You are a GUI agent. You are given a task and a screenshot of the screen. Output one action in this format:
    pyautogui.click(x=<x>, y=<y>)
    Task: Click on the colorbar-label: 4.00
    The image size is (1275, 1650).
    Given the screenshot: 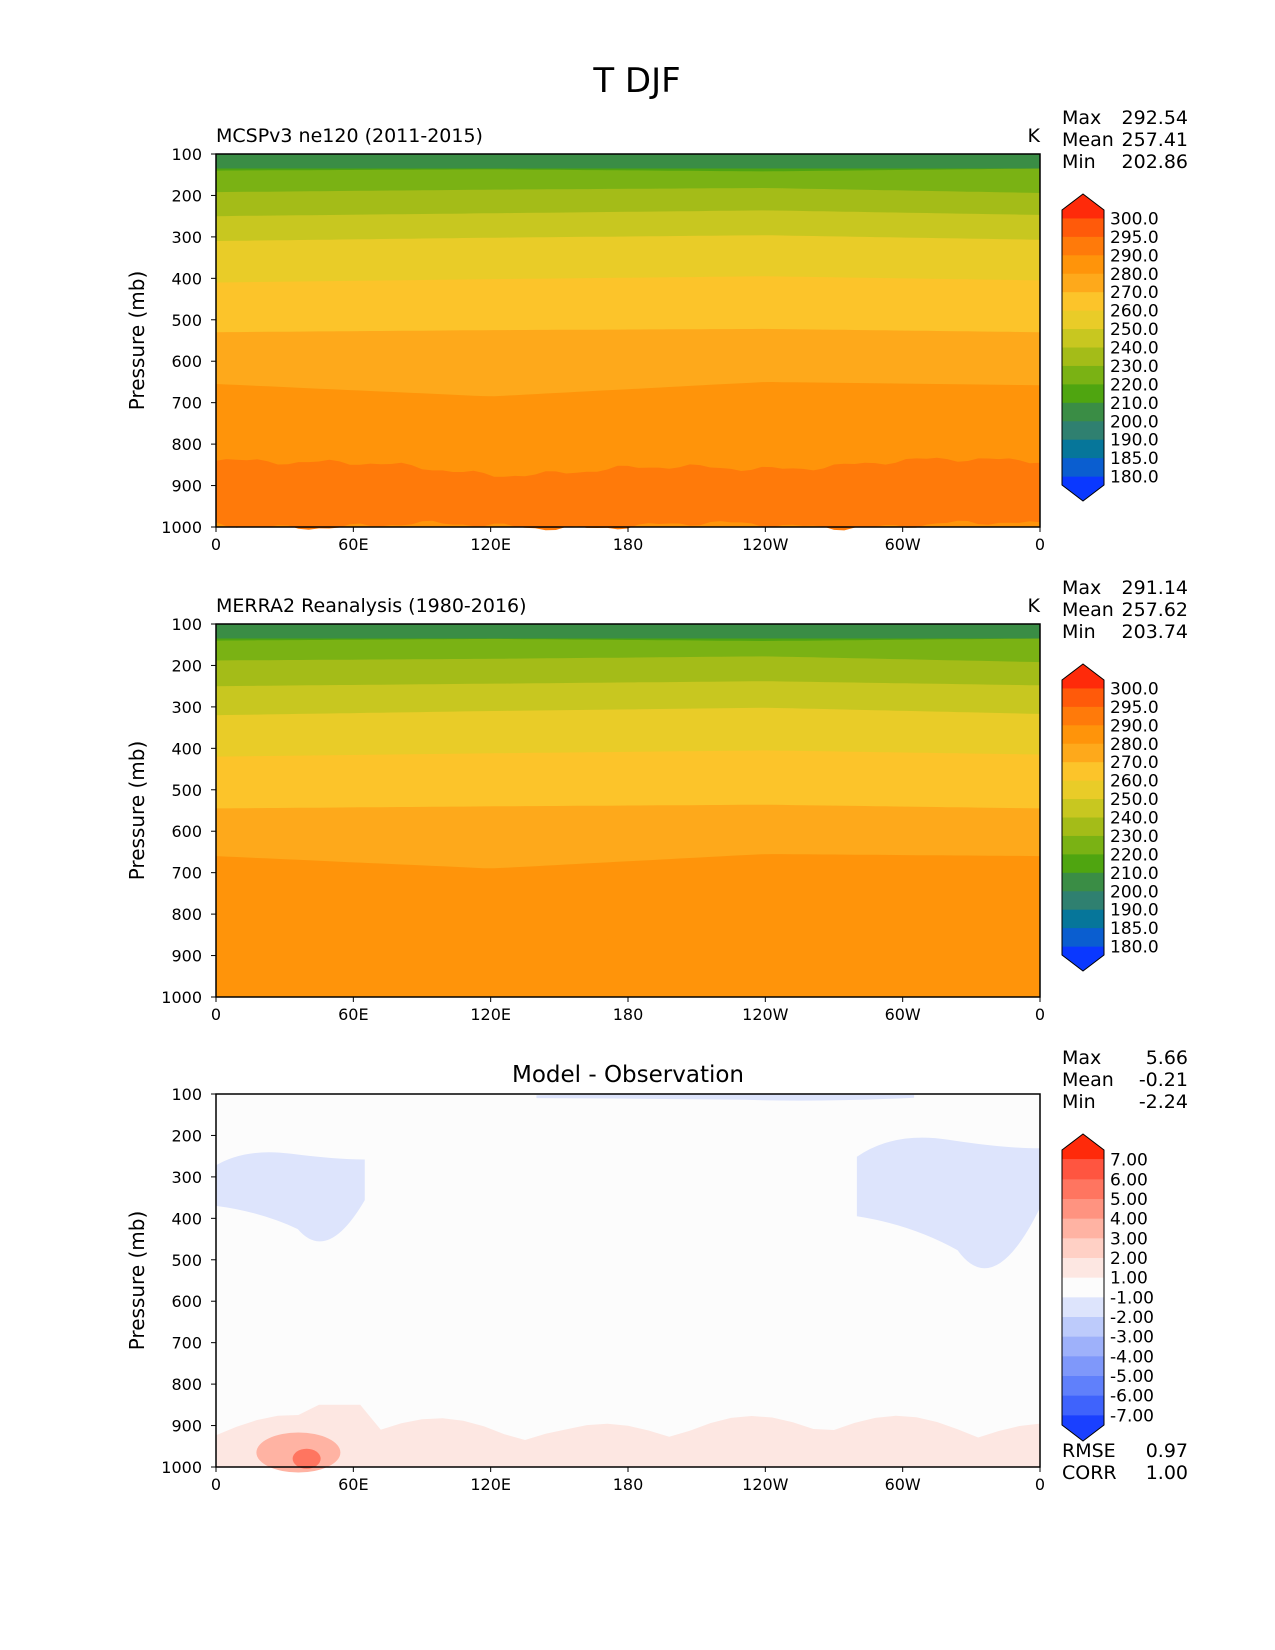 What is the action you would take?
    pyautogui.click(x=1129, y=1220)
    